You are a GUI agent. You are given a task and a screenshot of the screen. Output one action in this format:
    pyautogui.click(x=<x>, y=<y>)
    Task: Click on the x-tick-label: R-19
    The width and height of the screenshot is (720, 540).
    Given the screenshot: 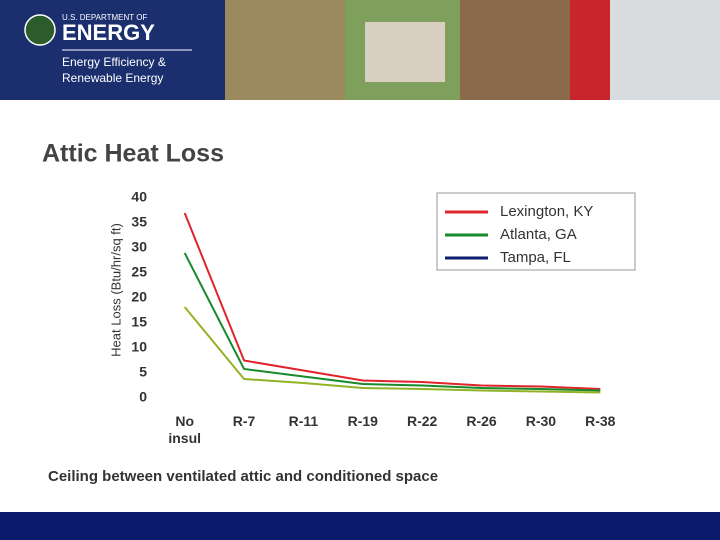 What is the action you would take?
    pyautogui.click(x=362, y=421)
    